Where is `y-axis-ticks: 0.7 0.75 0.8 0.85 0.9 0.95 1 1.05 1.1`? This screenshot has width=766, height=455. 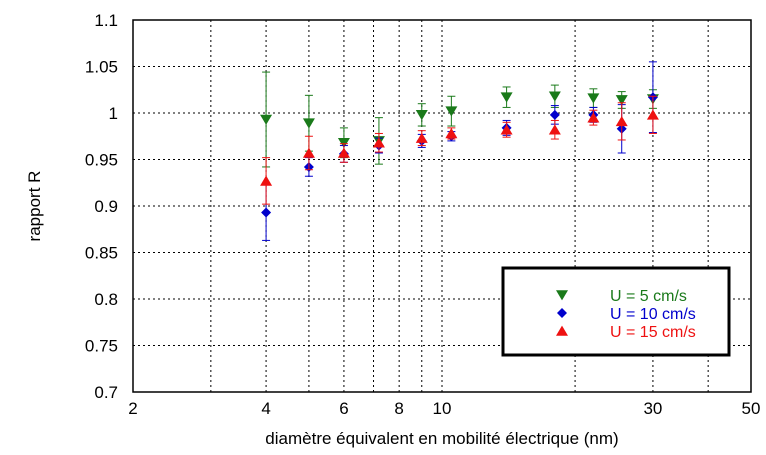
y-axis-ticks: 0.7 0.75 0.8 0.85 0.9 0.95 1 1.05 1.1 is located at coordinates (101, 206).